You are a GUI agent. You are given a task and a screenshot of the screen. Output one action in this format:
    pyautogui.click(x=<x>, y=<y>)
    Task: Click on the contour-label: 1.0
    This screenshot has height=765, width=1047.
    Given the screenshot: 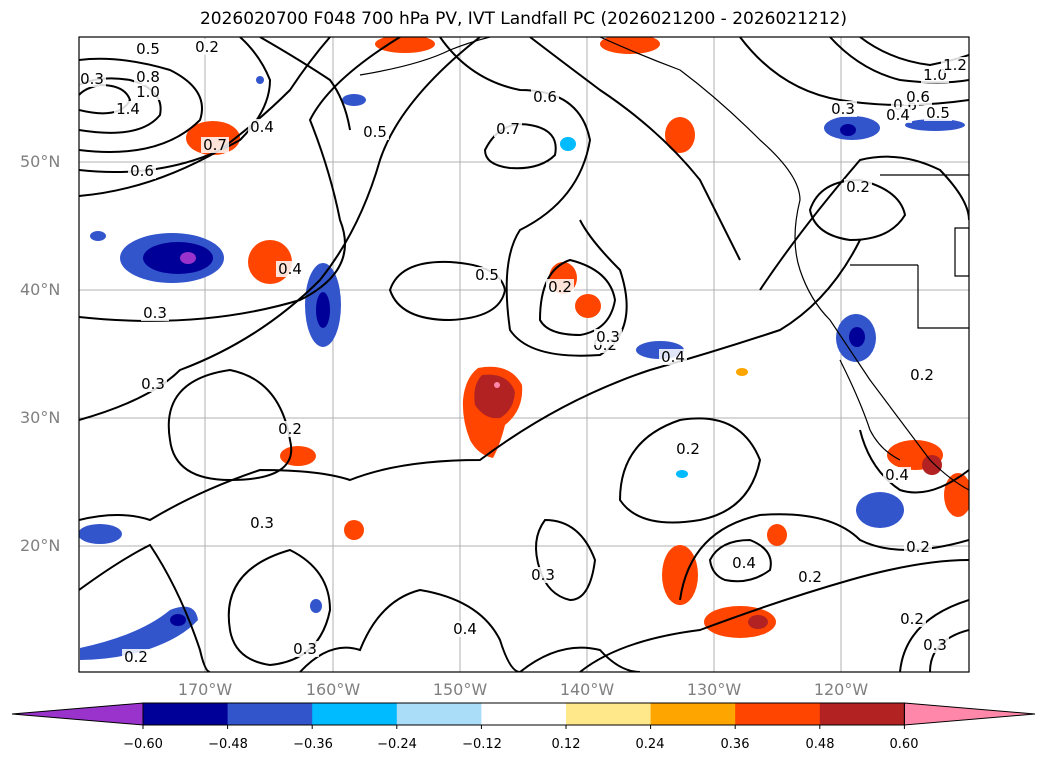 What is the action you would take?
    pyautogui.click(x=935, y=75)
    